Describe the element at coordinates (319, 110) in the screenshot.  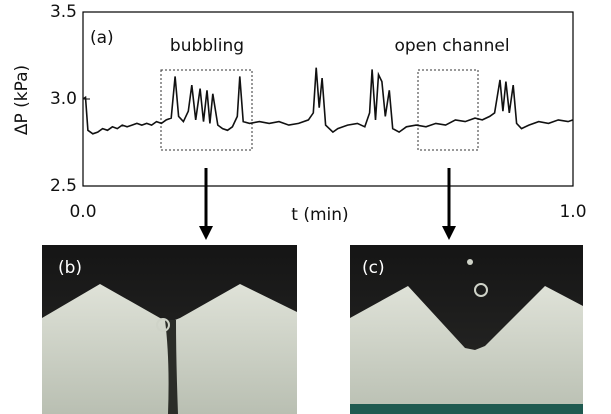
I see `selection-boxes` at that location.